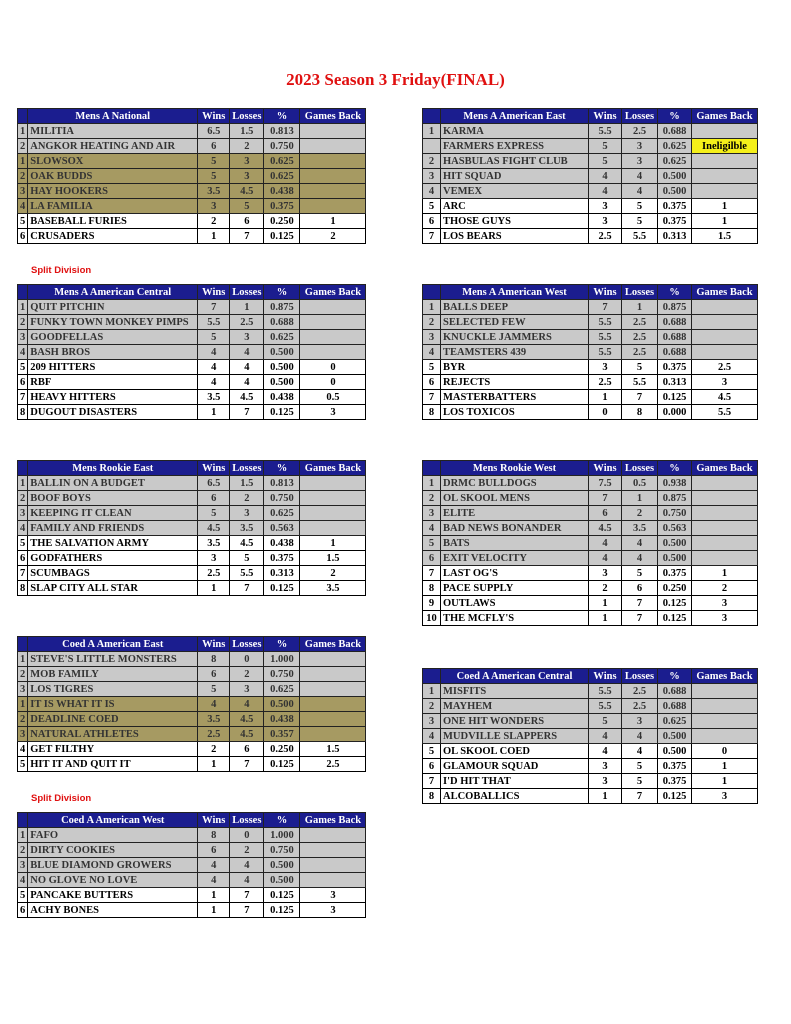 This screenshot has height=1024, width=791. What do you see at coordinates (514, 221) in the screenshot?
I see `team-name-cell: THOSE GUYS` at bounding box center [514, 221].